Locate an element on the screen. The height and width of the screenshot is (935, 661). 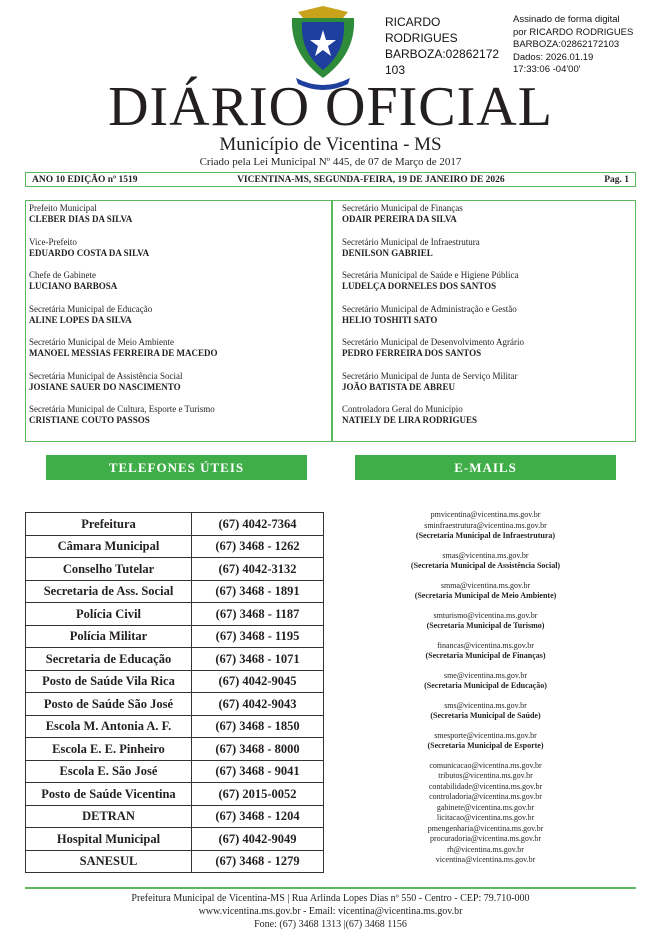
email-address: sminfraestrutura@vicentina.ms.gov.br is located at coordinates (485, 525).